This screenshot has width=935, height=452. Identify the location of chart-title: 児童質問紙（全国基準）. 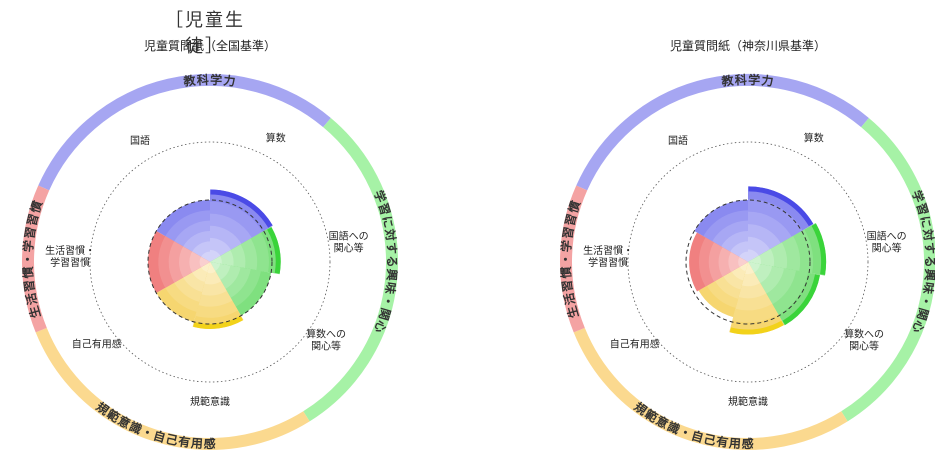
(210, 45).